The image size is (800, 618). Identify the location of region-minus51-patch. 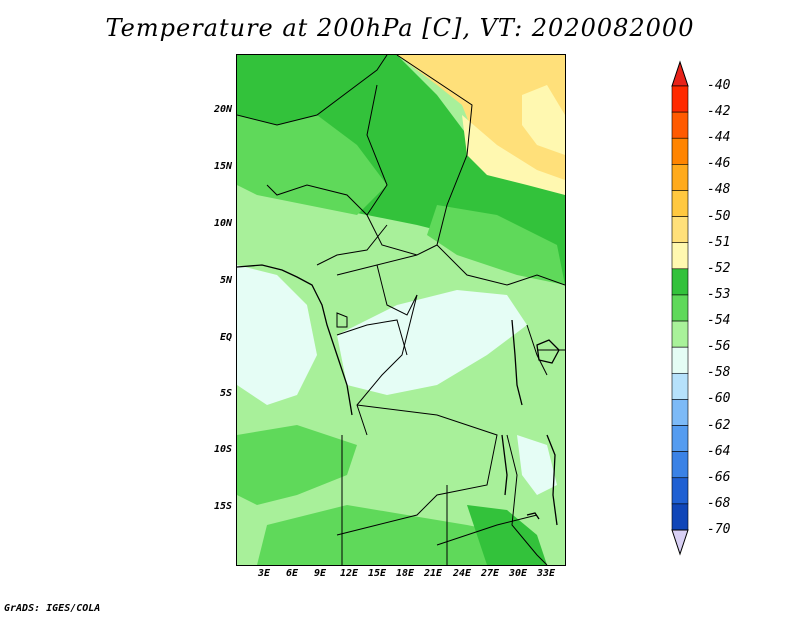
(543, 120).